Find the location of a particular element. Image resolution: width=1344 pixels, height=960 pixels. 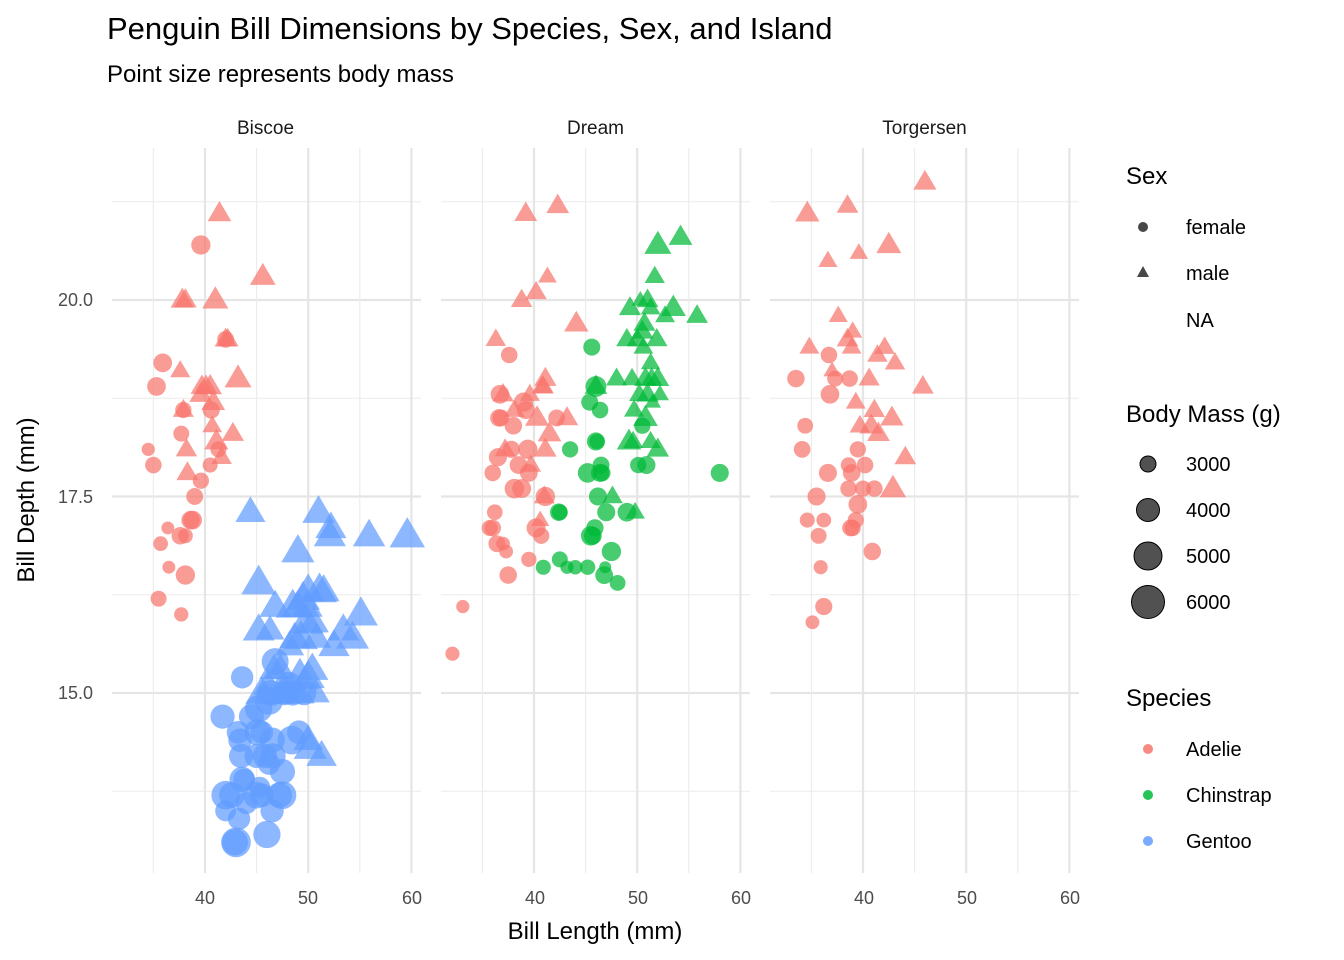

legend-chinstrap-swatch is located at coordinates (1148, 795).